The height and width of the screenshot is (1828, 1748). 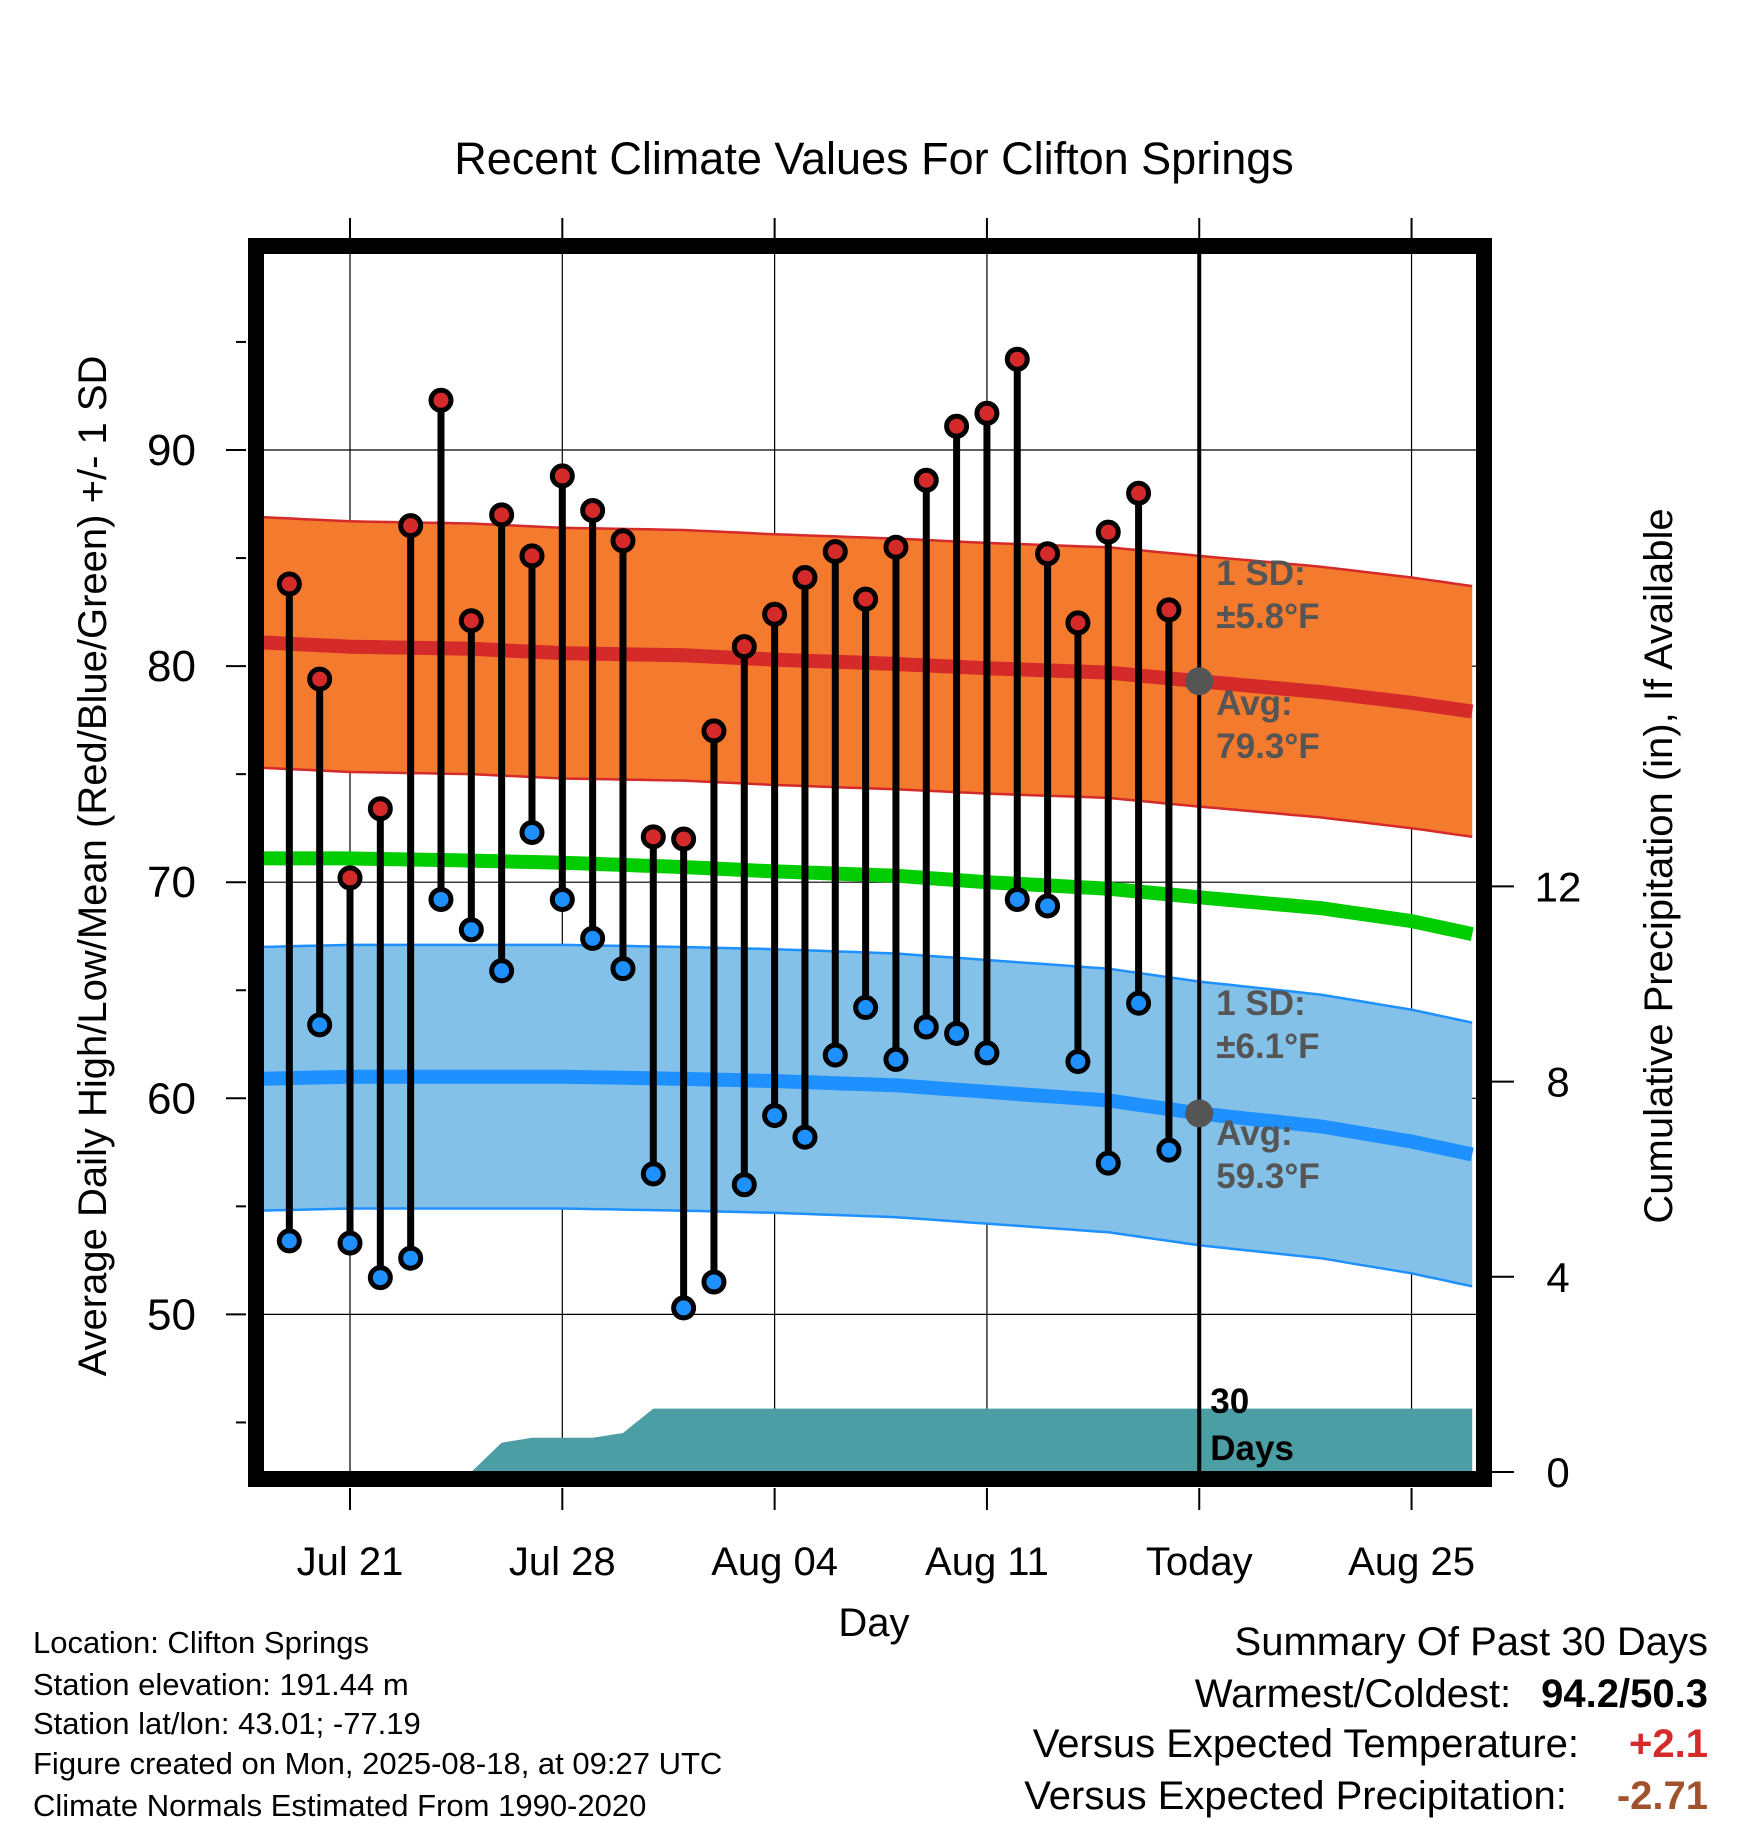 What do you see at coordinates (1268, 1176) in the screenshot?
I see `annotation-low-avg-value: 59.3°F` at bounding box center [1268, 1176].